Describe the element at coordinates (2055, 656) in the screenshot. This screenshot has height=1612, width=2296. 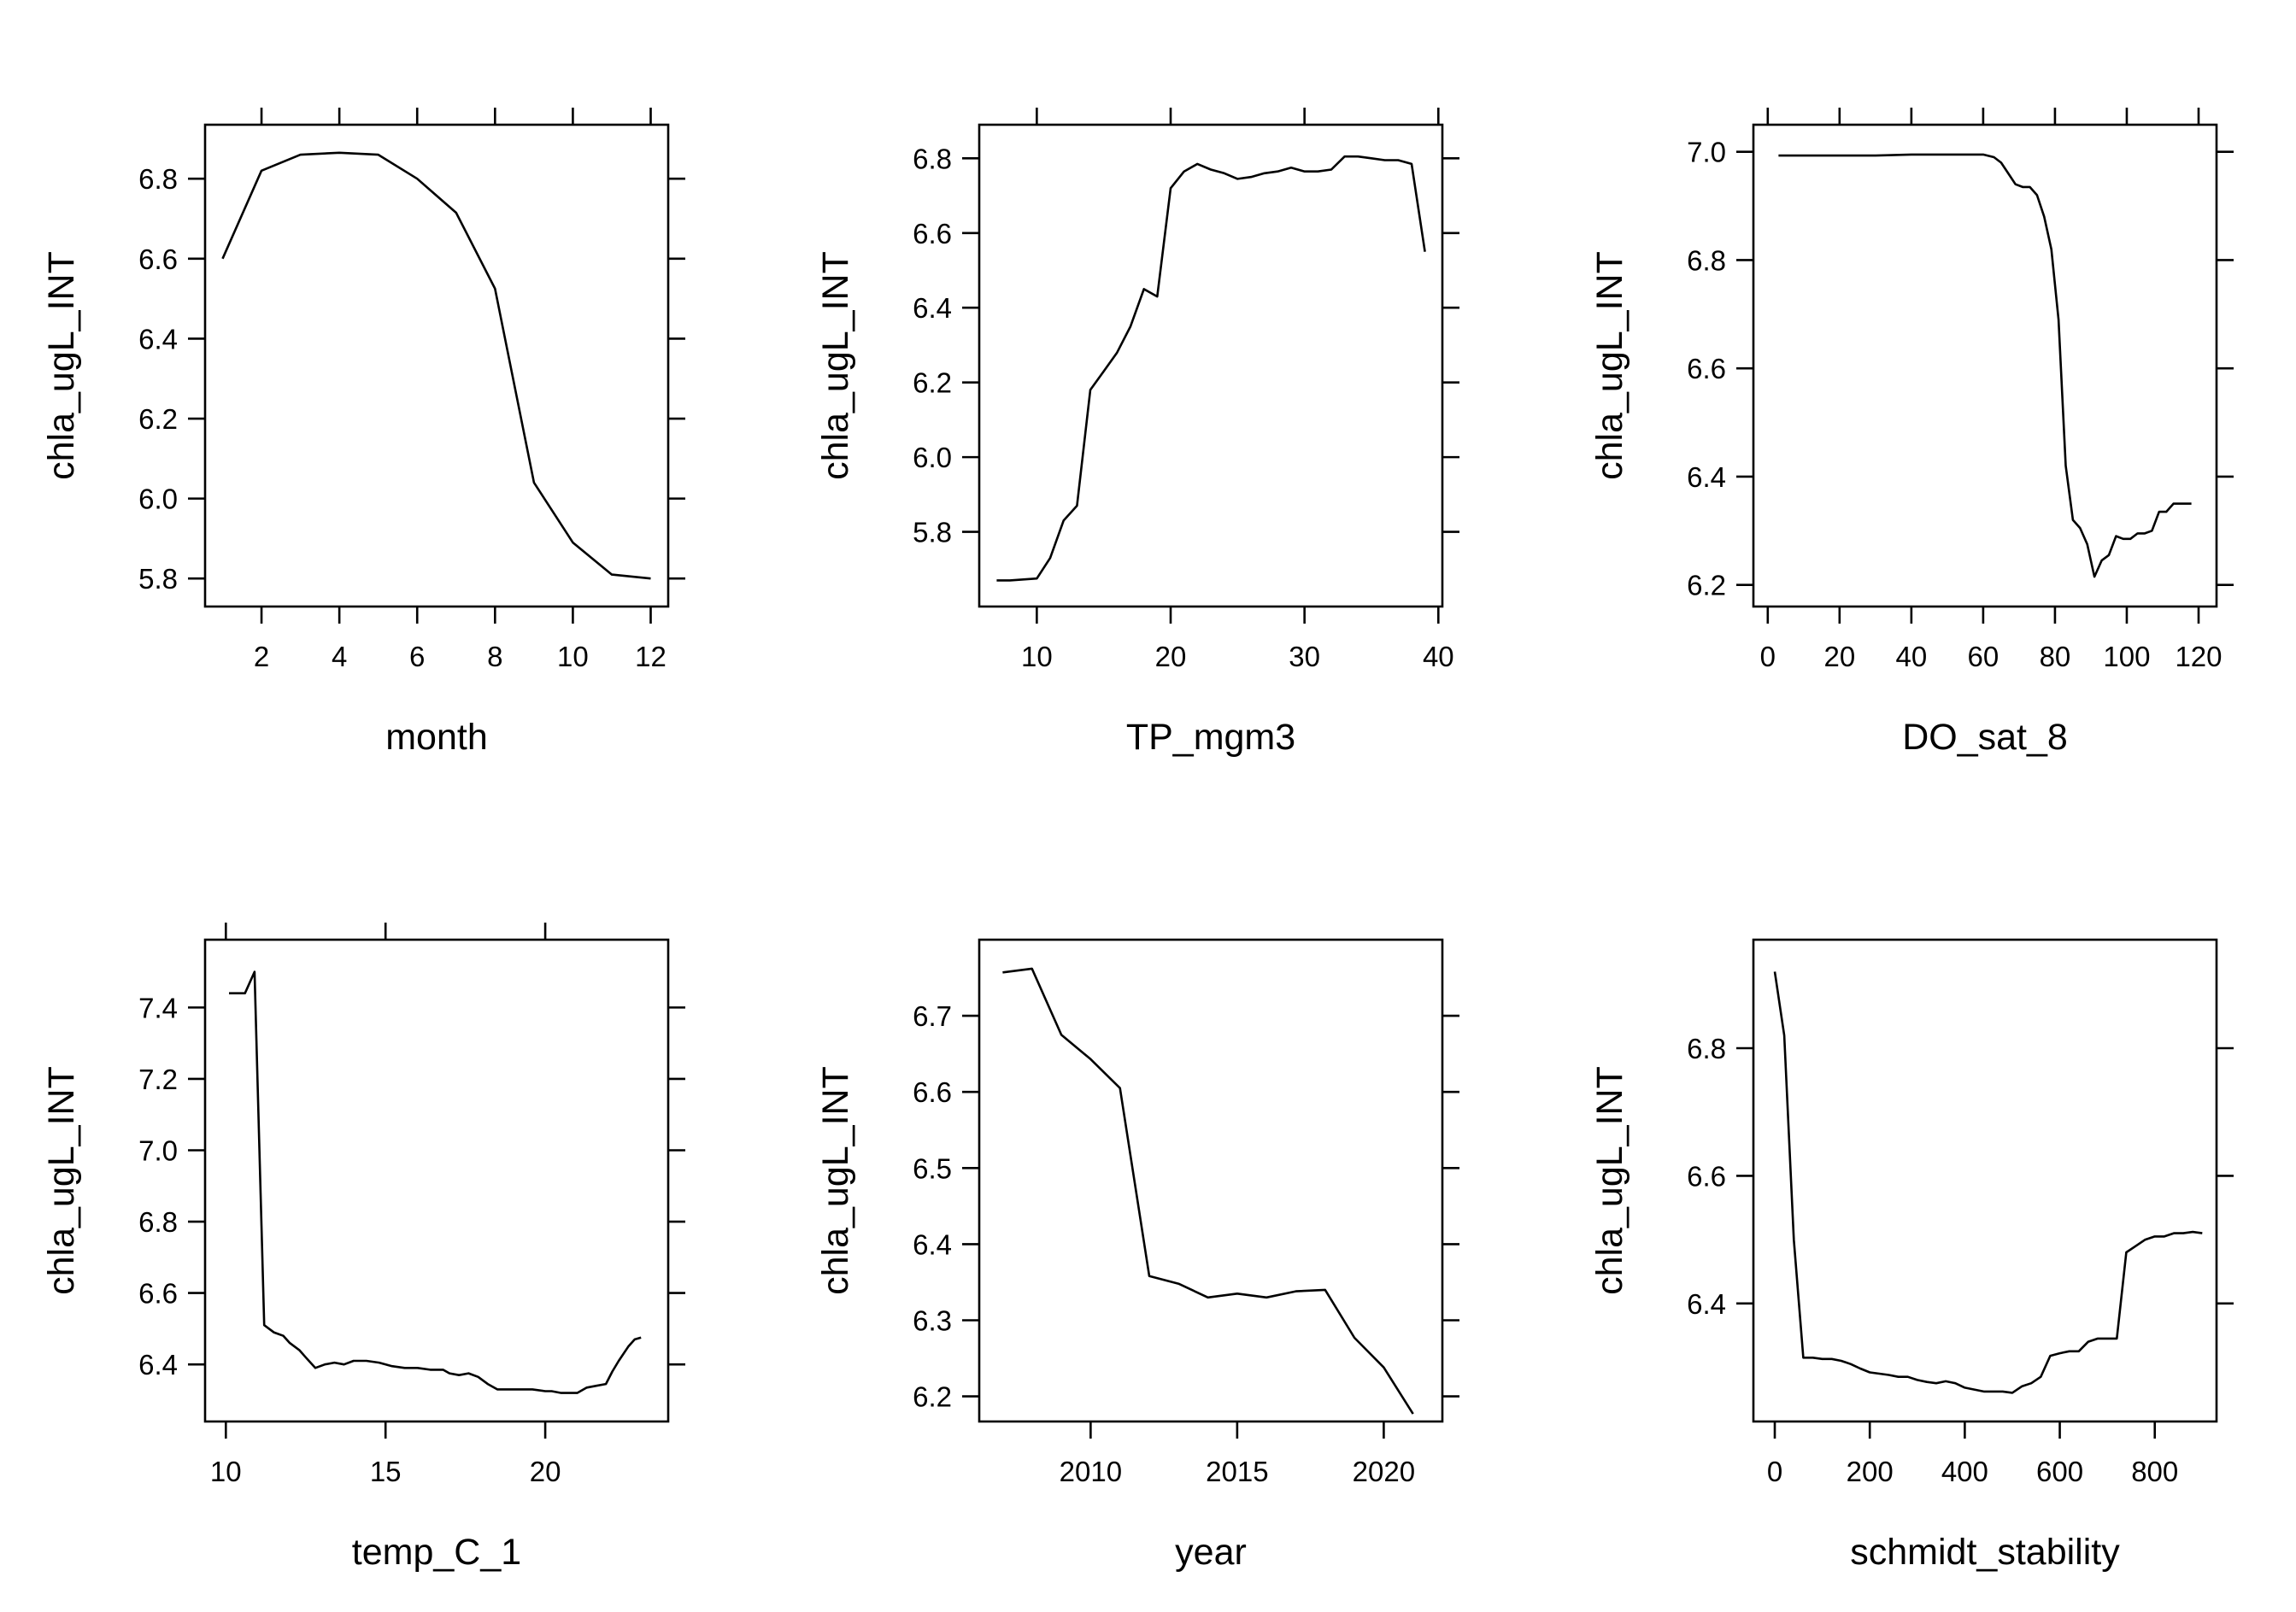
I see `x-tick-label: 80` at that location.